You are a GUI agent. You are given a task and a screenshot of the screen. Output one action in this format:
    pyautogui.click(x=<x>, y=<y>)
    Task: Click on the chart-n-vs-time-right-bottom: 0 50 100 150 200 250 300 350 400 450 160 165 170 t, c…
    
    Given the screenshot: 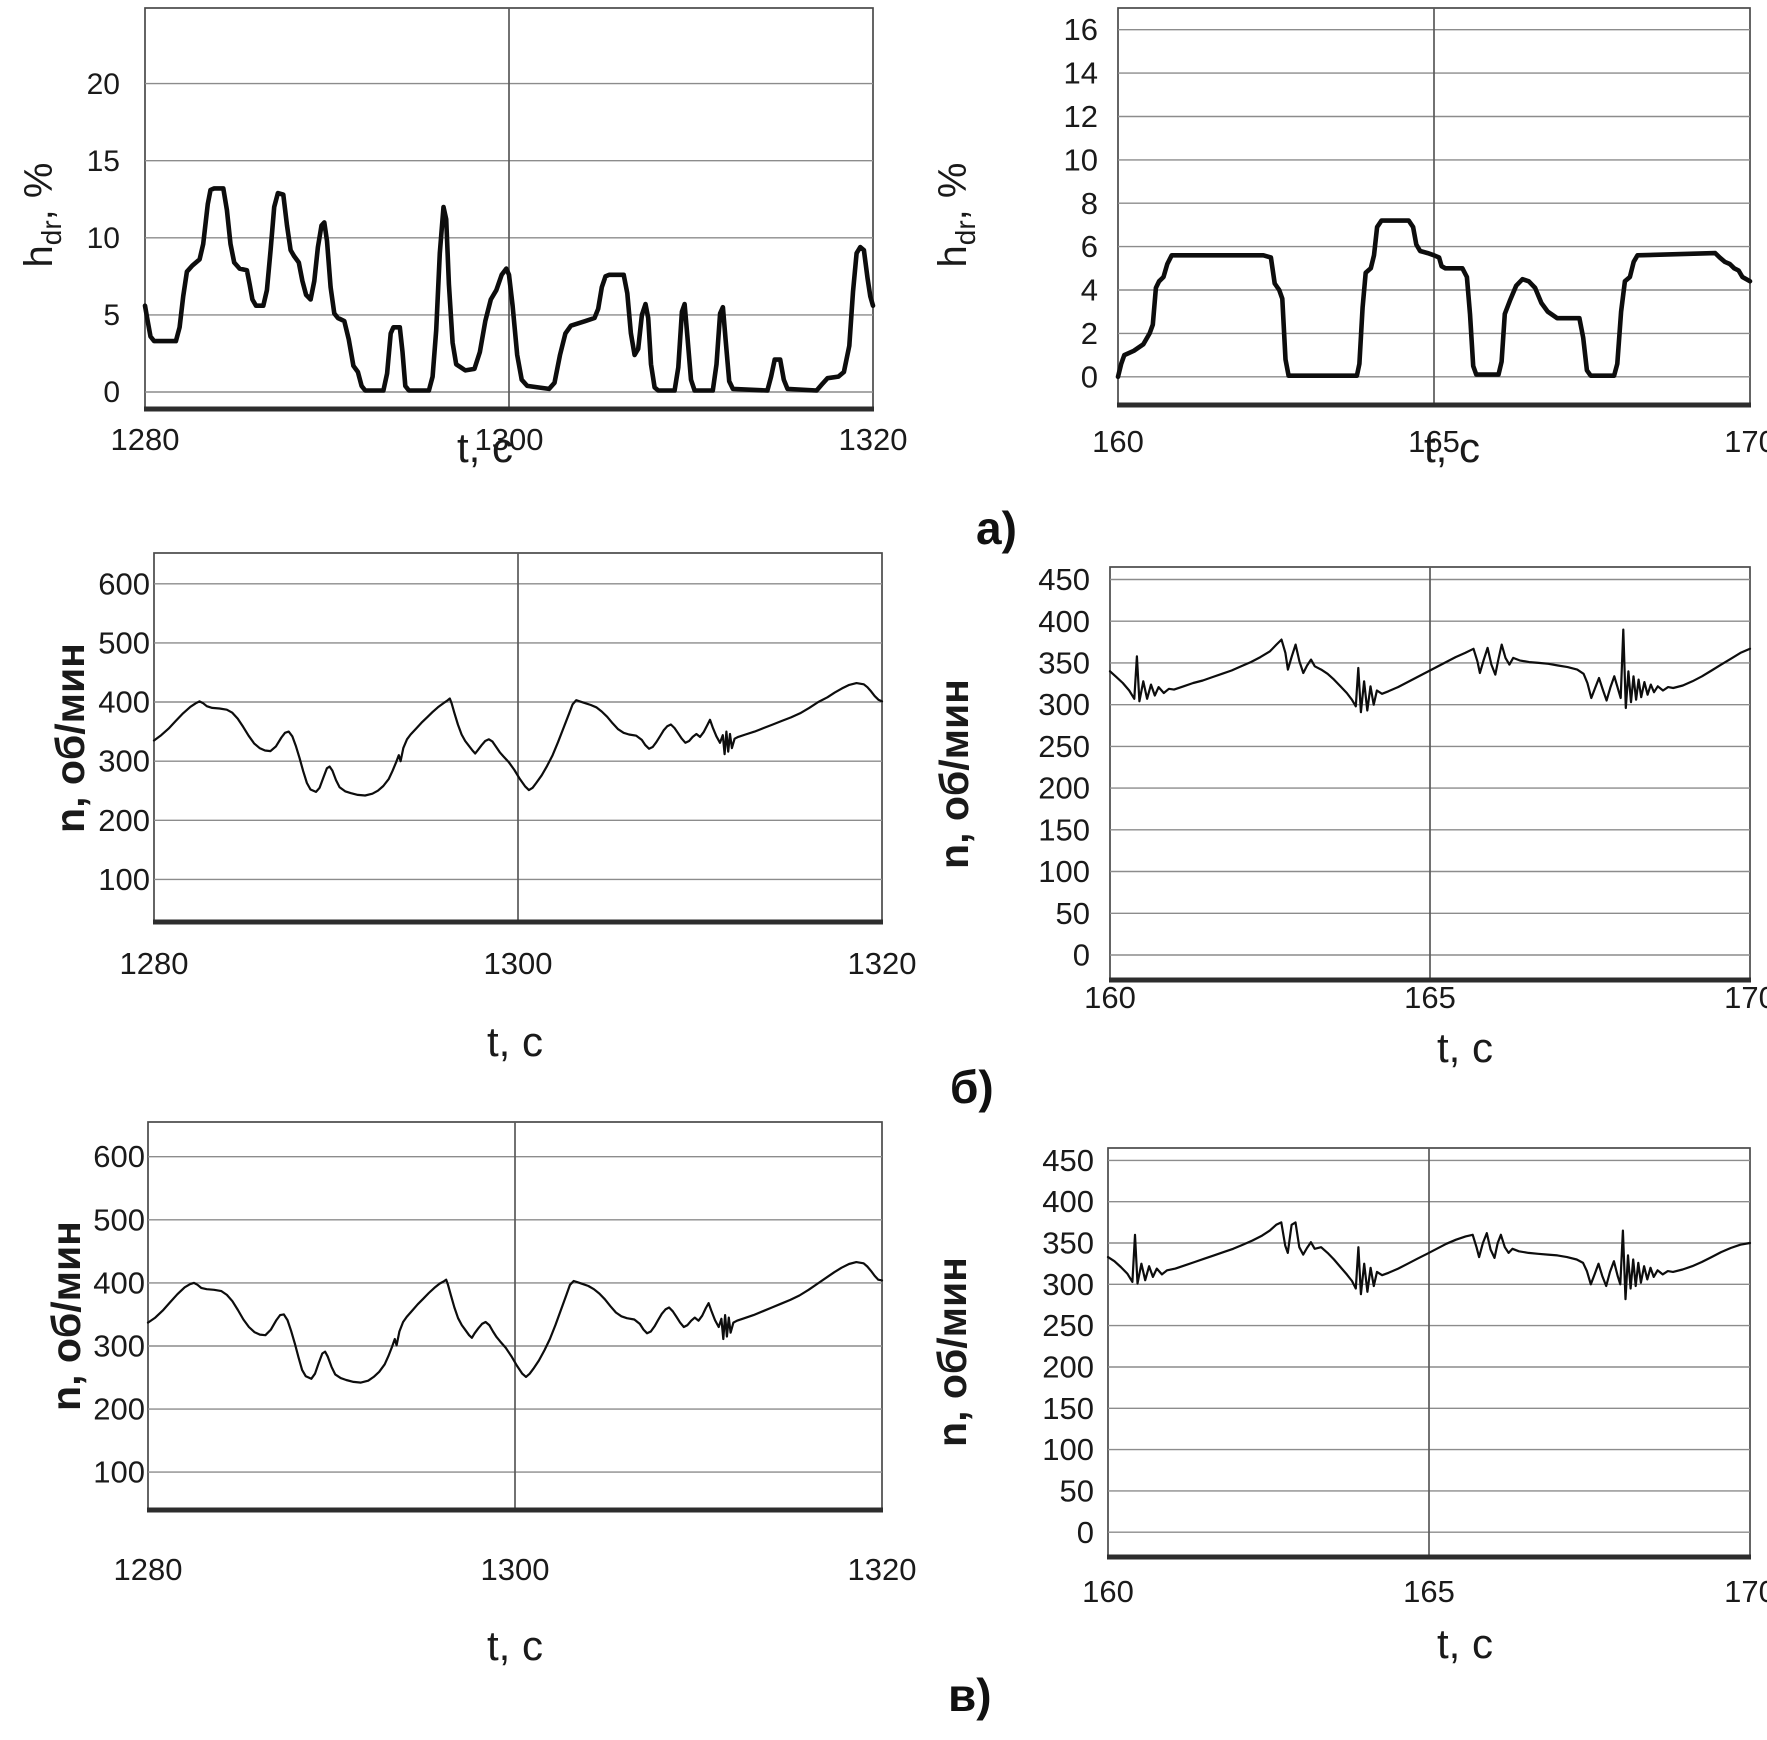 What is the action you would take?
    pyautogui.click(x=1348, y=1405)
    